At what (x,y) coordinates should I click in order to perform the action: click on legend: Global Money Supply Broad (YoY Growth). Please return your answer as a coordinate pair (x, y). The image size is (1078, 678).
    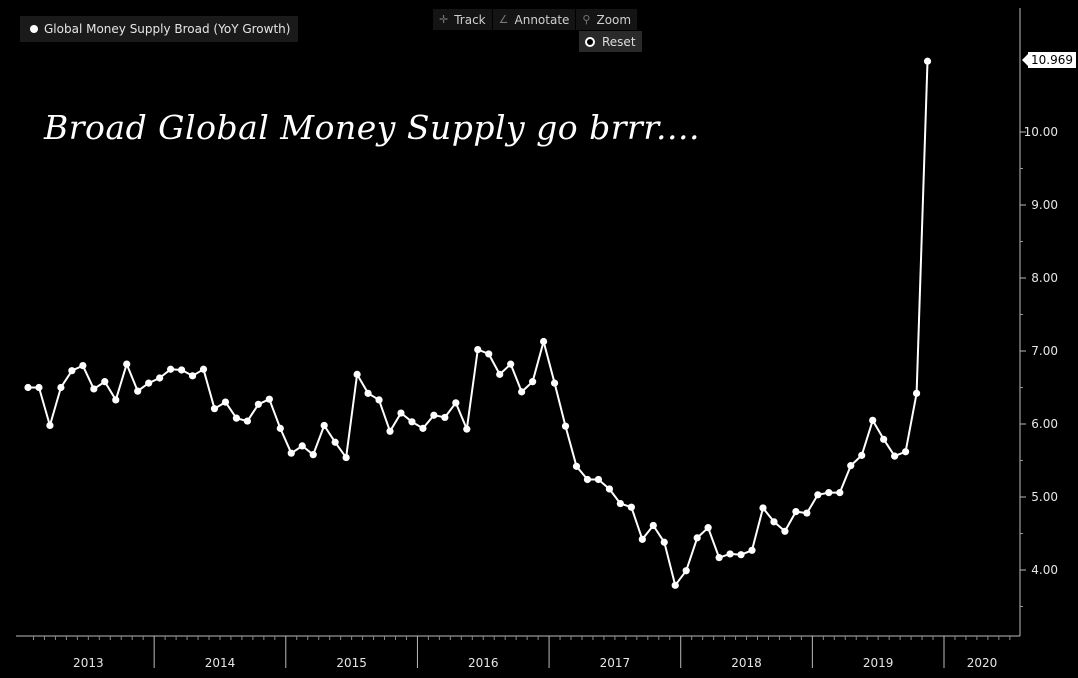
    Looking at the image, I should click on (159, 29).